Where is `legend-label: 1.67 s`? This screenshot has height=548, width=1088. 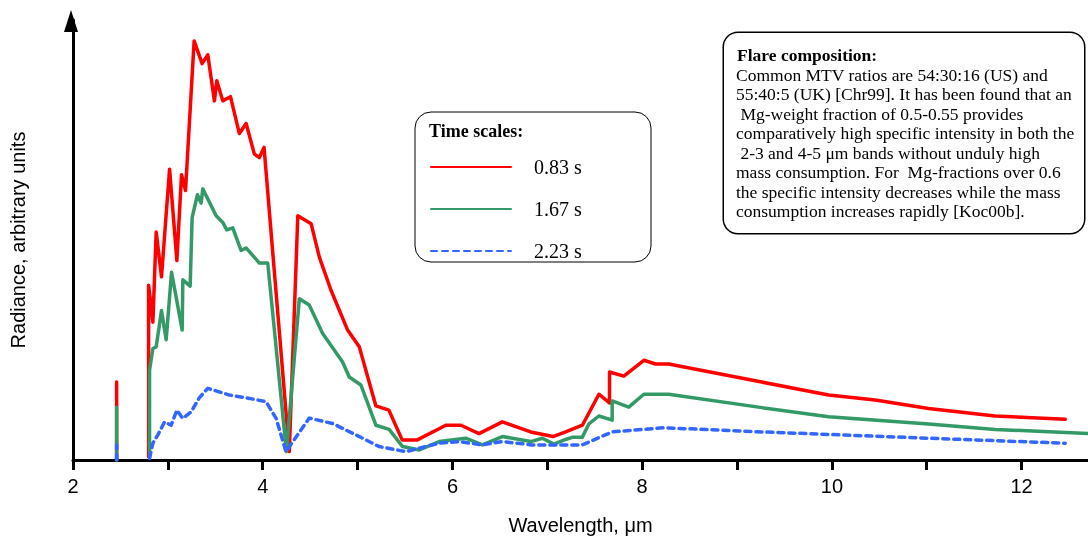
legend-label: 1.67 s is located at coordinates (558, 209).